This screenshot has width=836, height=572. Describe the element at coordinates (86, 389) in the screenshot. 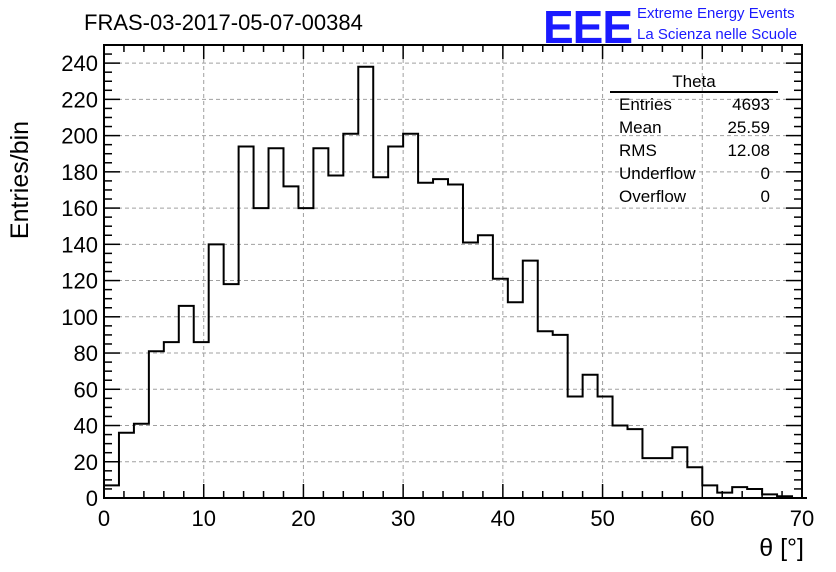

I see `y-tick-label: 60` at that location.